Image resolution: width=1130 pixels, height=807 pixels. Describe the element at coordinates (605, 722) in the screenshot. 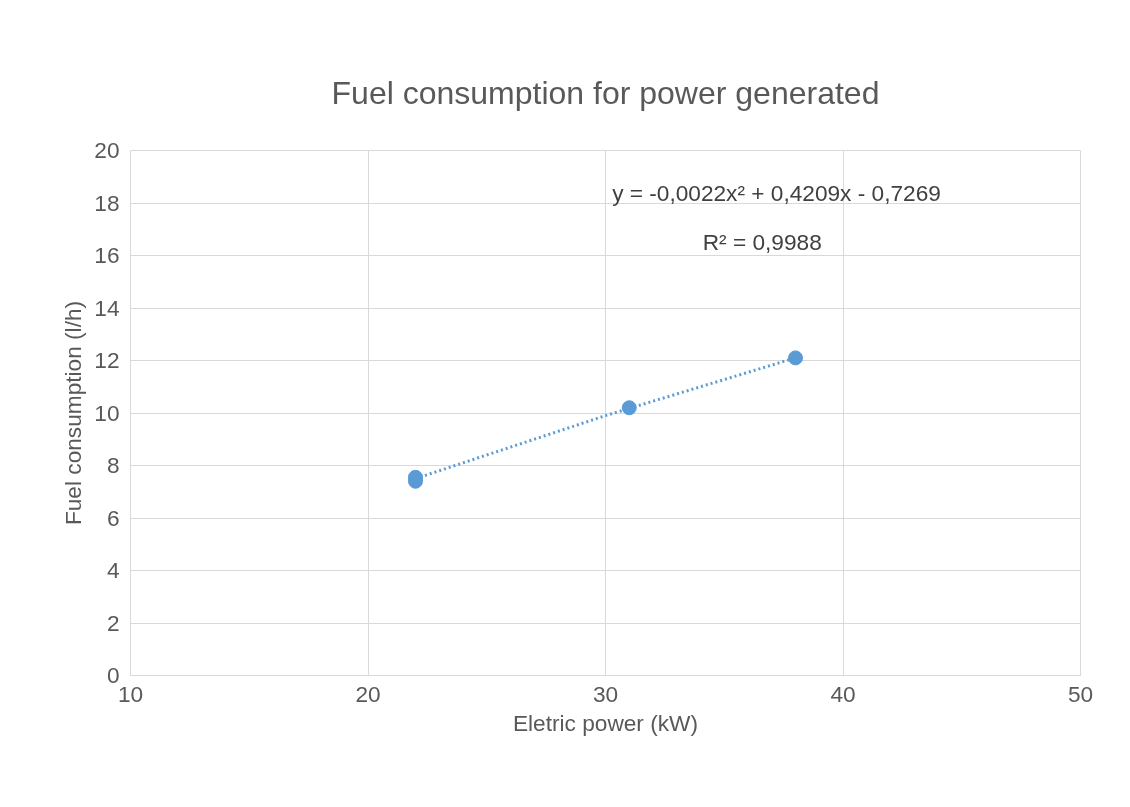

I see `x-axis-title: Eletric power (kW)` at that location.